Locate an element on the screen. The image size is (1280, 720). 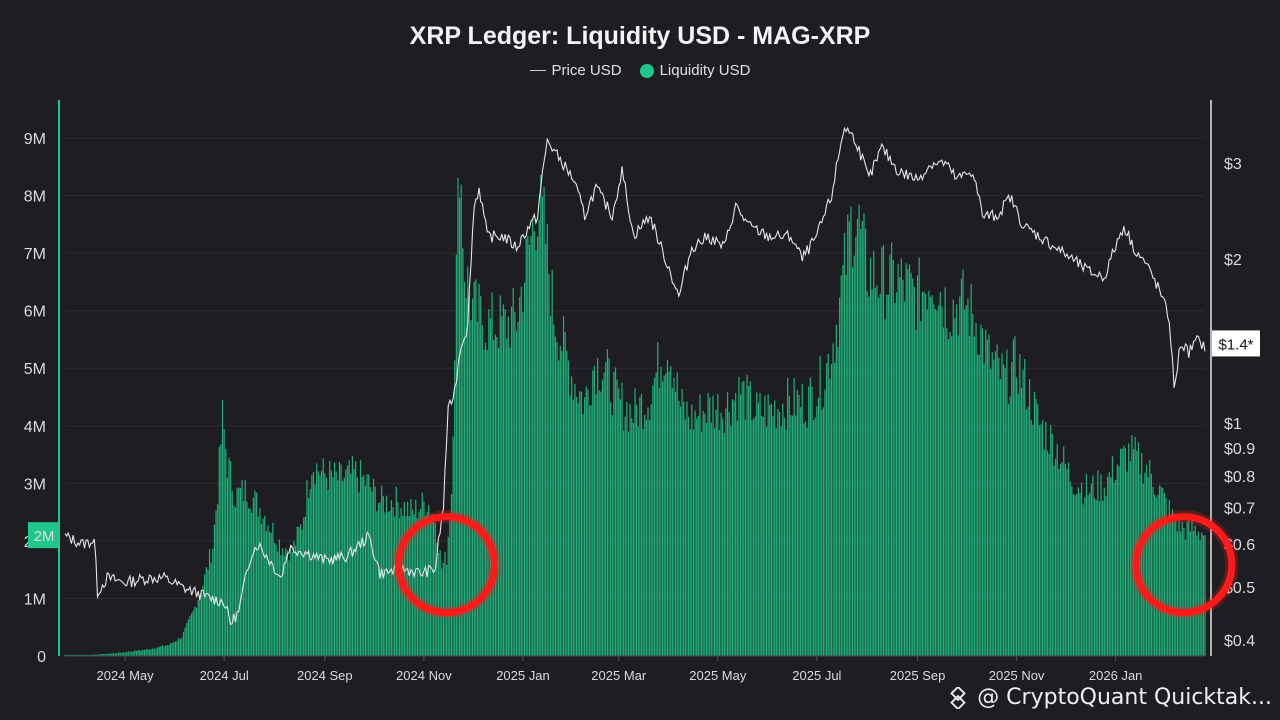
x-tick-label: 2025 May is located at coordinates (718, 675).